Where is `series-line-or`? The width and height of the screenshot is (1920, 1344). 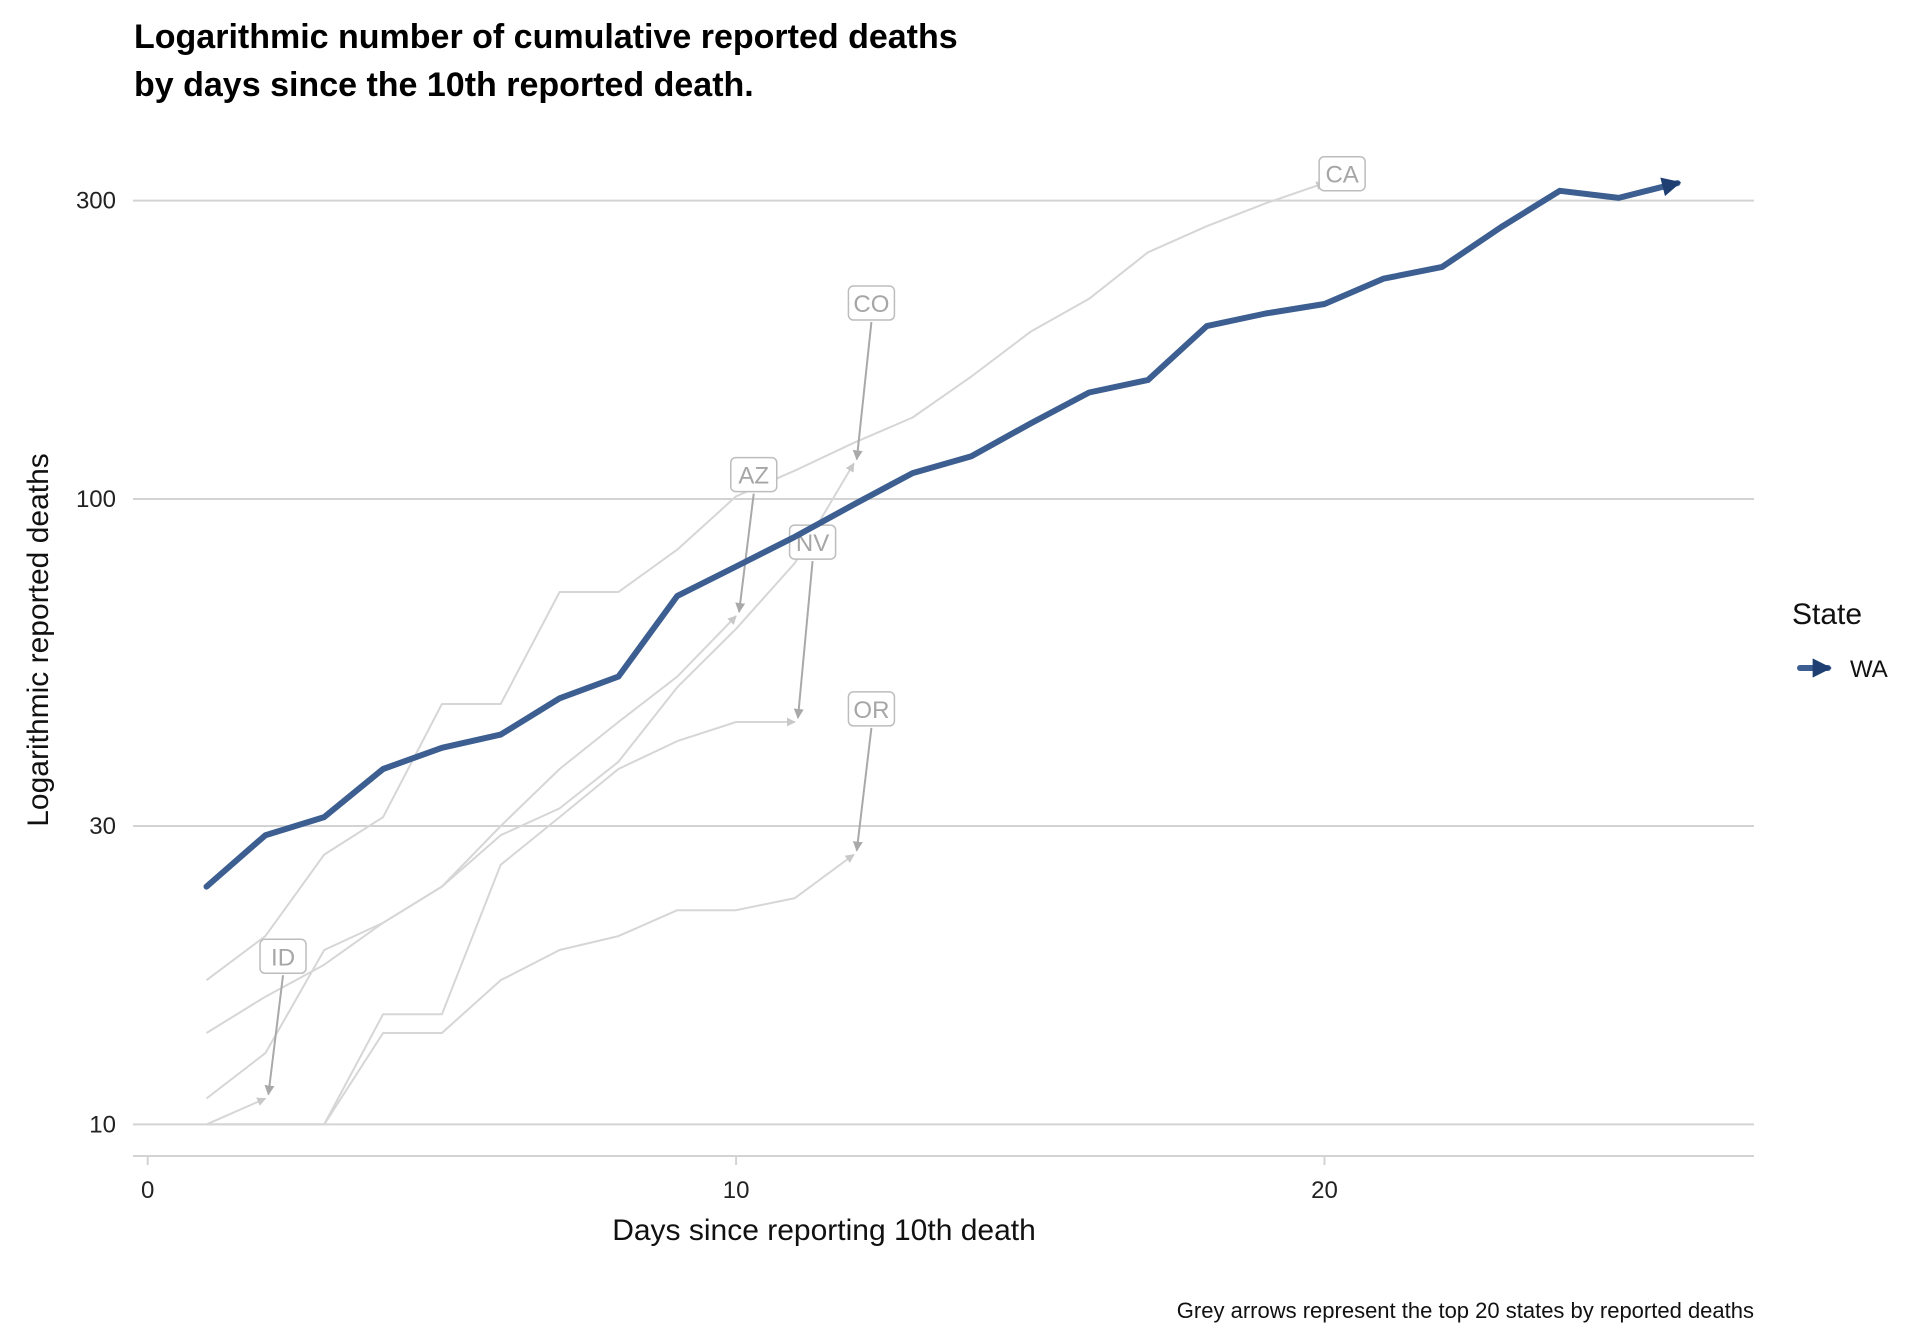 series-line-or is located at coordinates (530, 989).